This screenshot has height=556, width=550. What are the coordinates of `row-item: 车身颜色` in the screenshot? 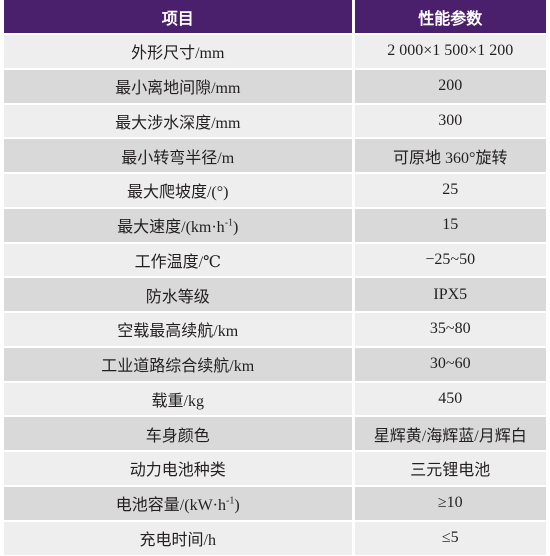 It's located at (179, 433).